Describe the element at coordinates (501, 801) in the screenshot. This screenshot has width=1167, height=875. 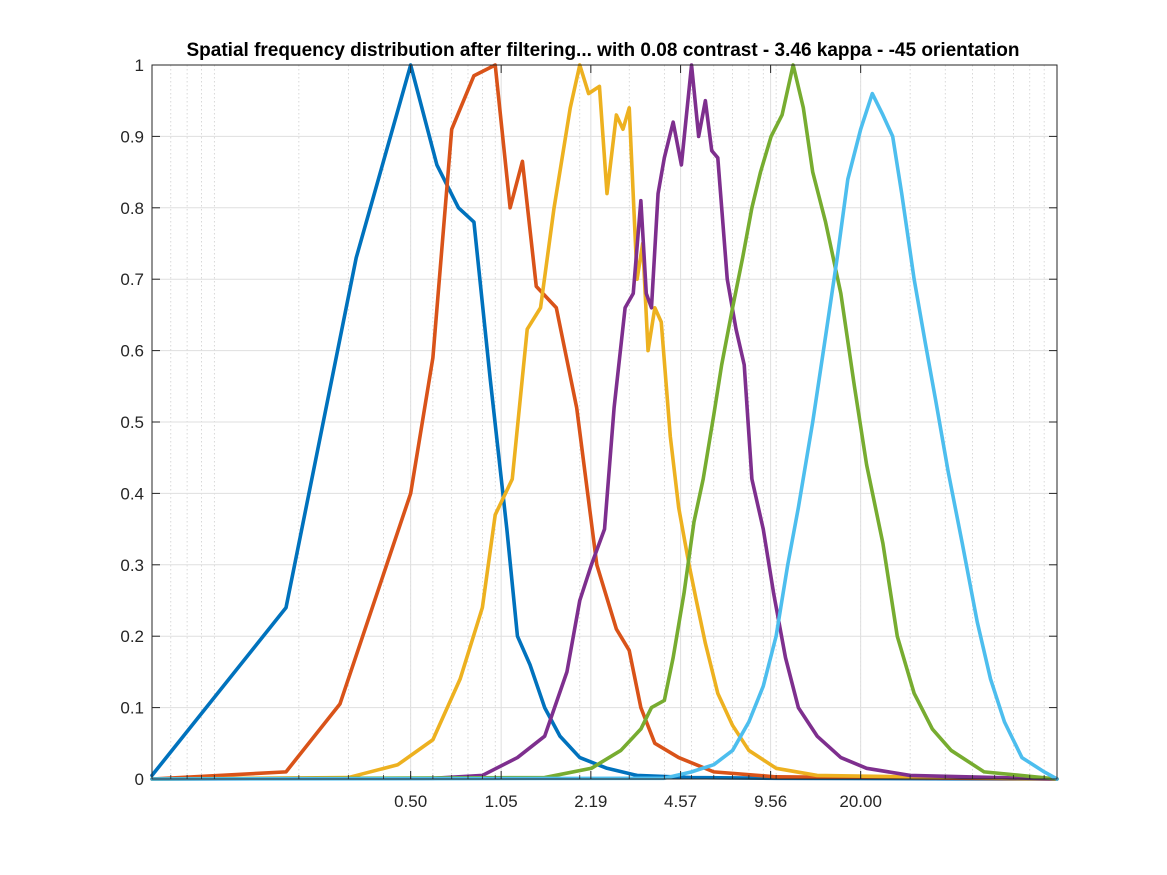
I see `x-tick-label: 1.05` at that location.